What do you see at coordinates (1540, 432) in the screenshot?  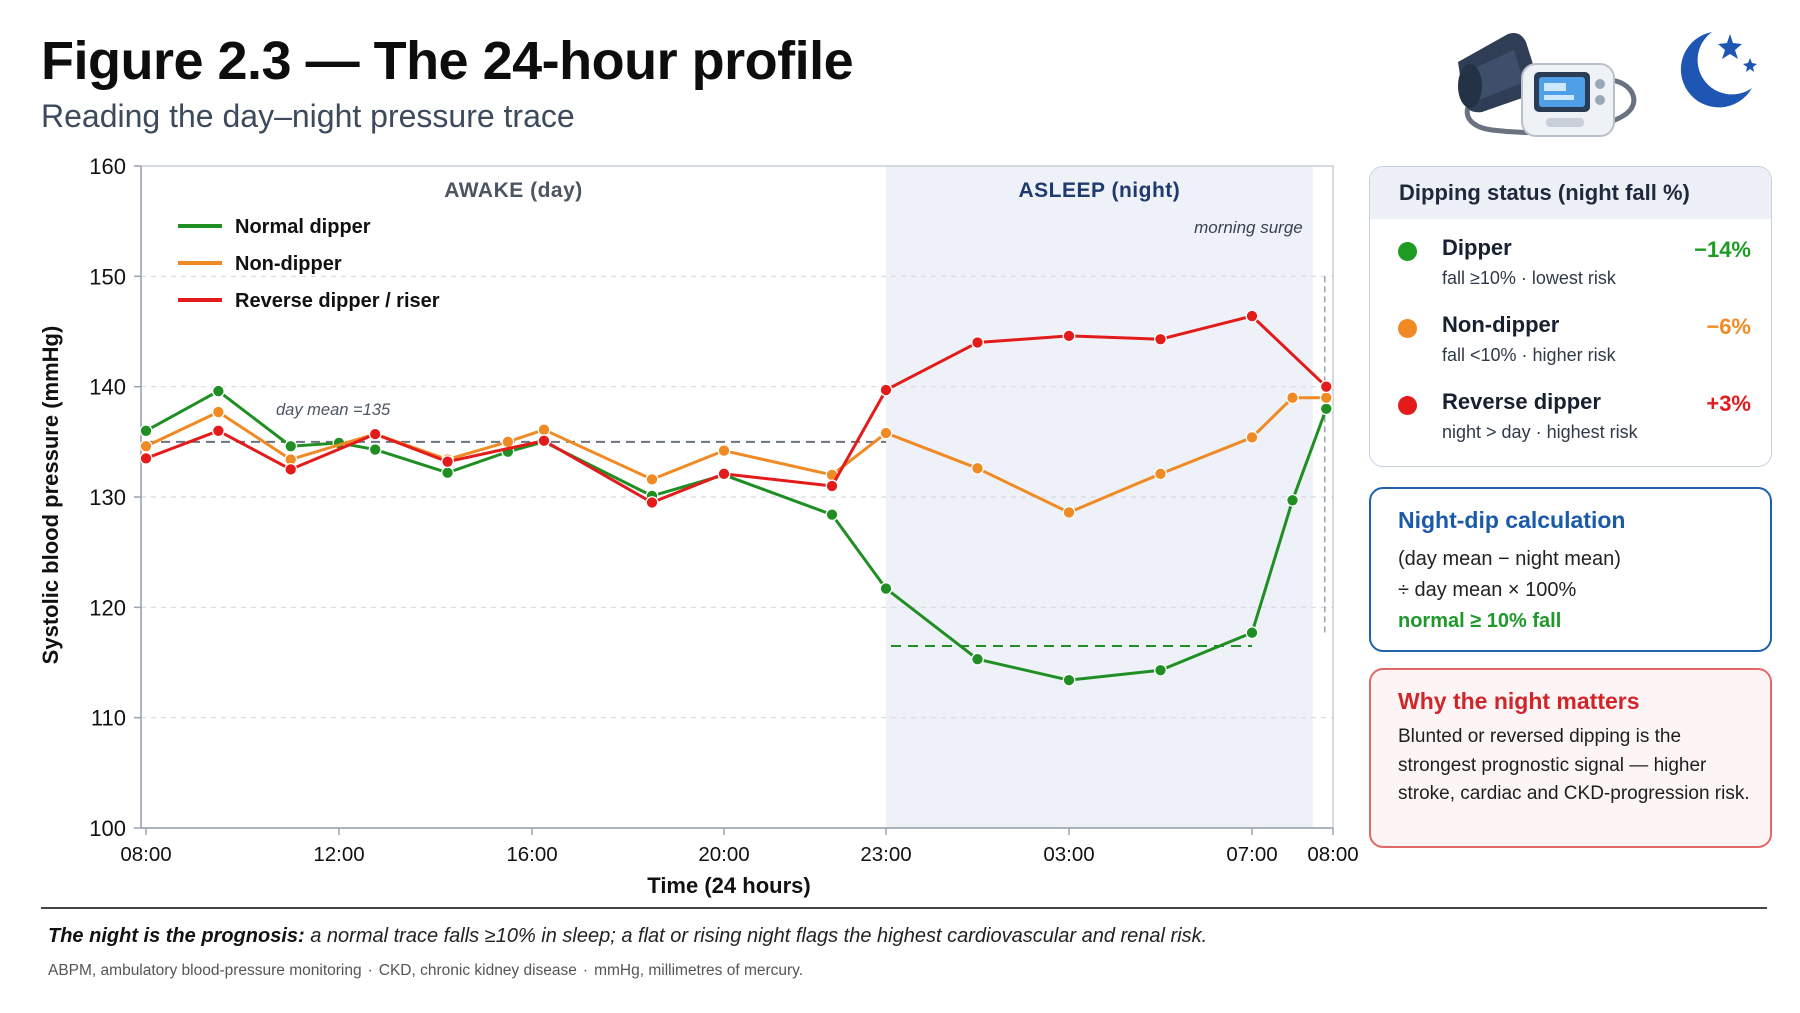 I see `status-desc: night > day · highest risk` at bounding box center [1540, 432].